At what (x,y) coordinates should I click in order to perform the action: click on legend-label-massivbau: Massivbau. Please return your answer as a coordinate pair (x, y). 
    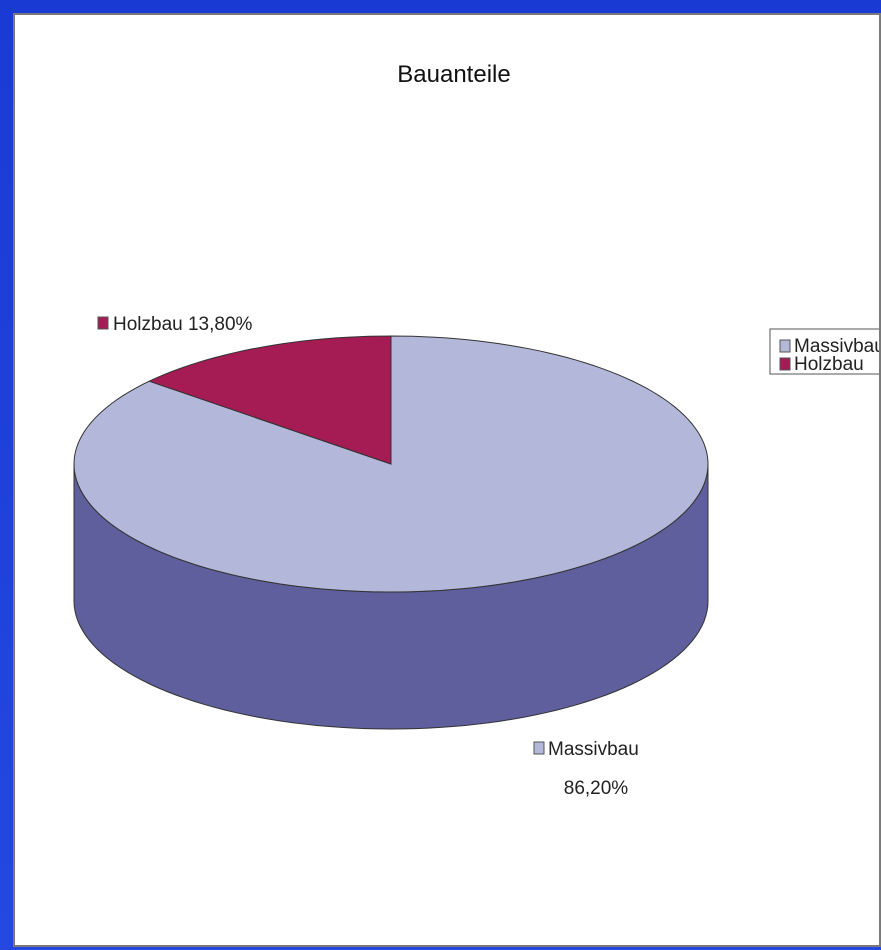
    Looking at the image, I should click on (836, 346).